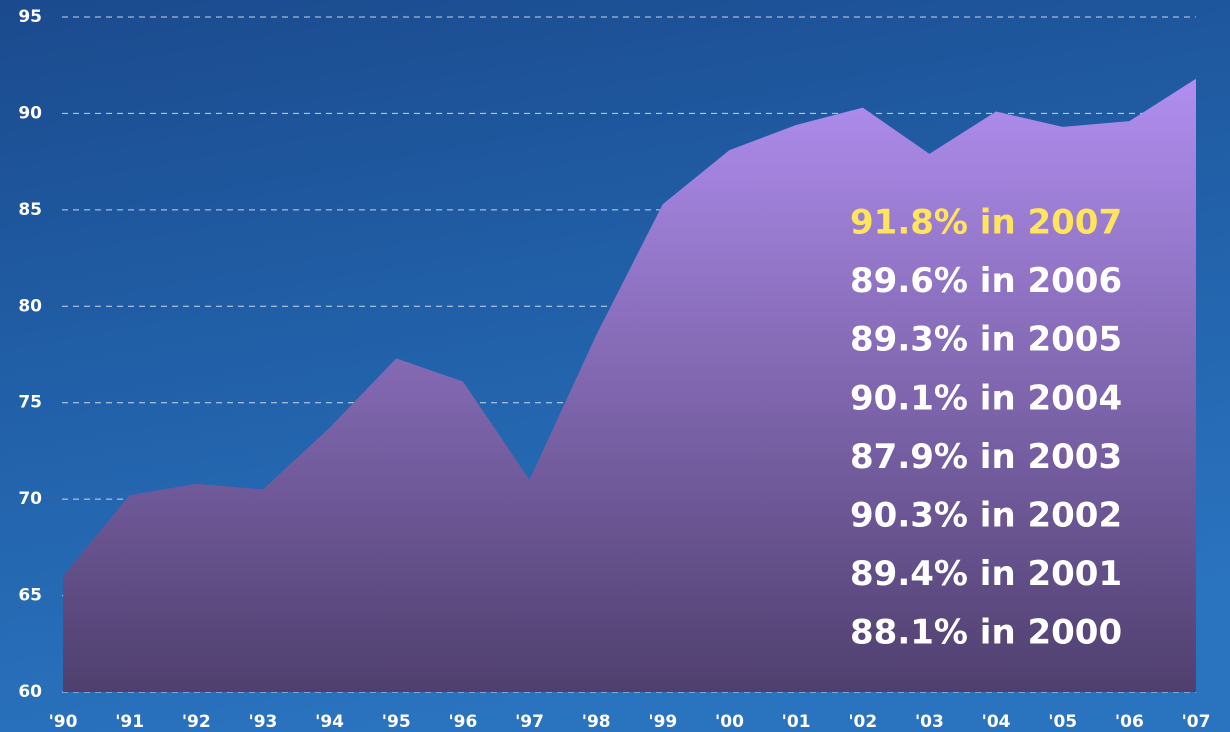 This screenshot has width=1230, height=732. What do you see at coordinates (462, 722) in the screenshot?
I see `x-tick-label: '96` at bounding box center [462, 722].